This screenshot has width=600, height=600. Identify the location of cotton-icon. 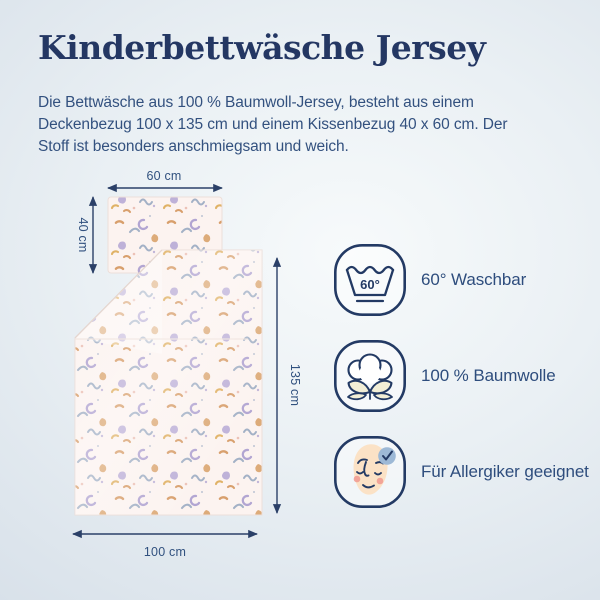
(370, 376).